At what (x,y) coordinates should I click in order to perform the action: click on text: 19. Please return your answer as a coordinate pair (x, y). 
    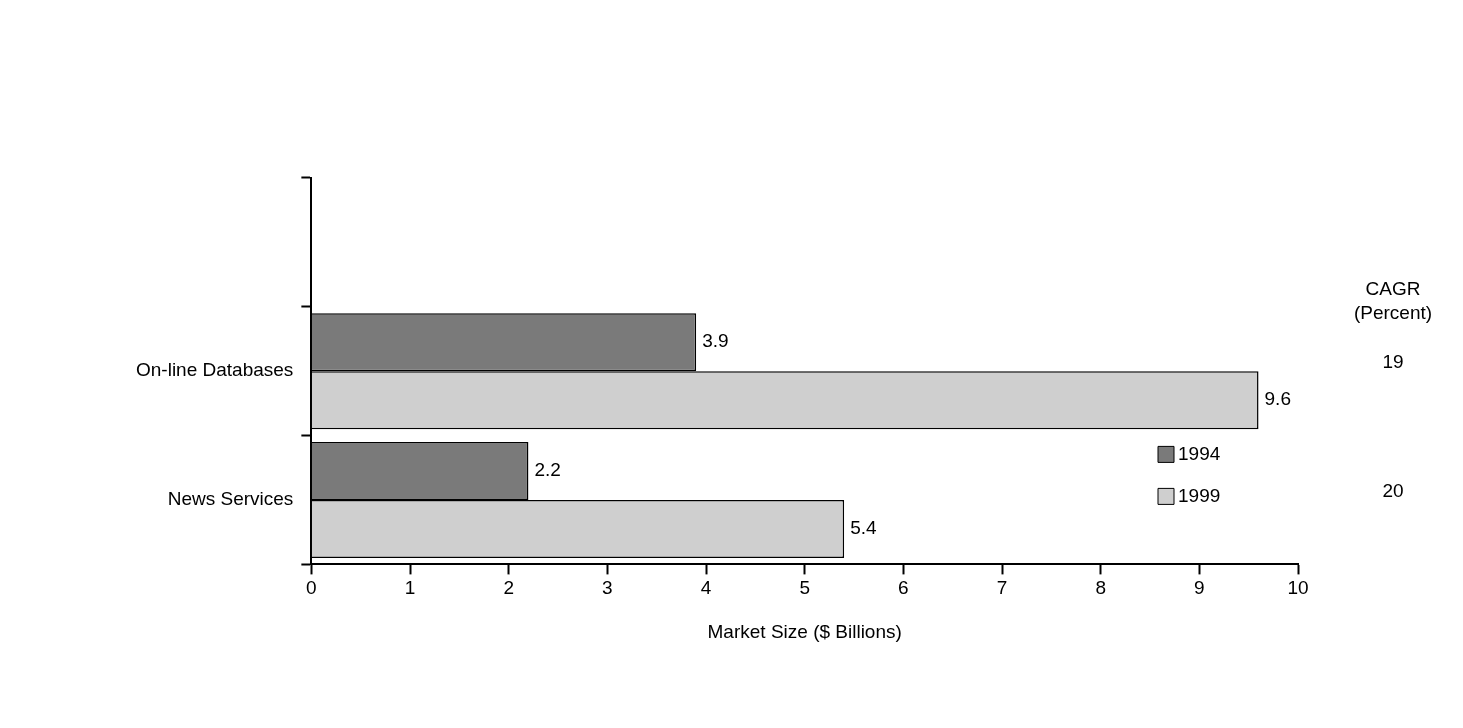
    Looking at the image, I should click on (1393, 362).